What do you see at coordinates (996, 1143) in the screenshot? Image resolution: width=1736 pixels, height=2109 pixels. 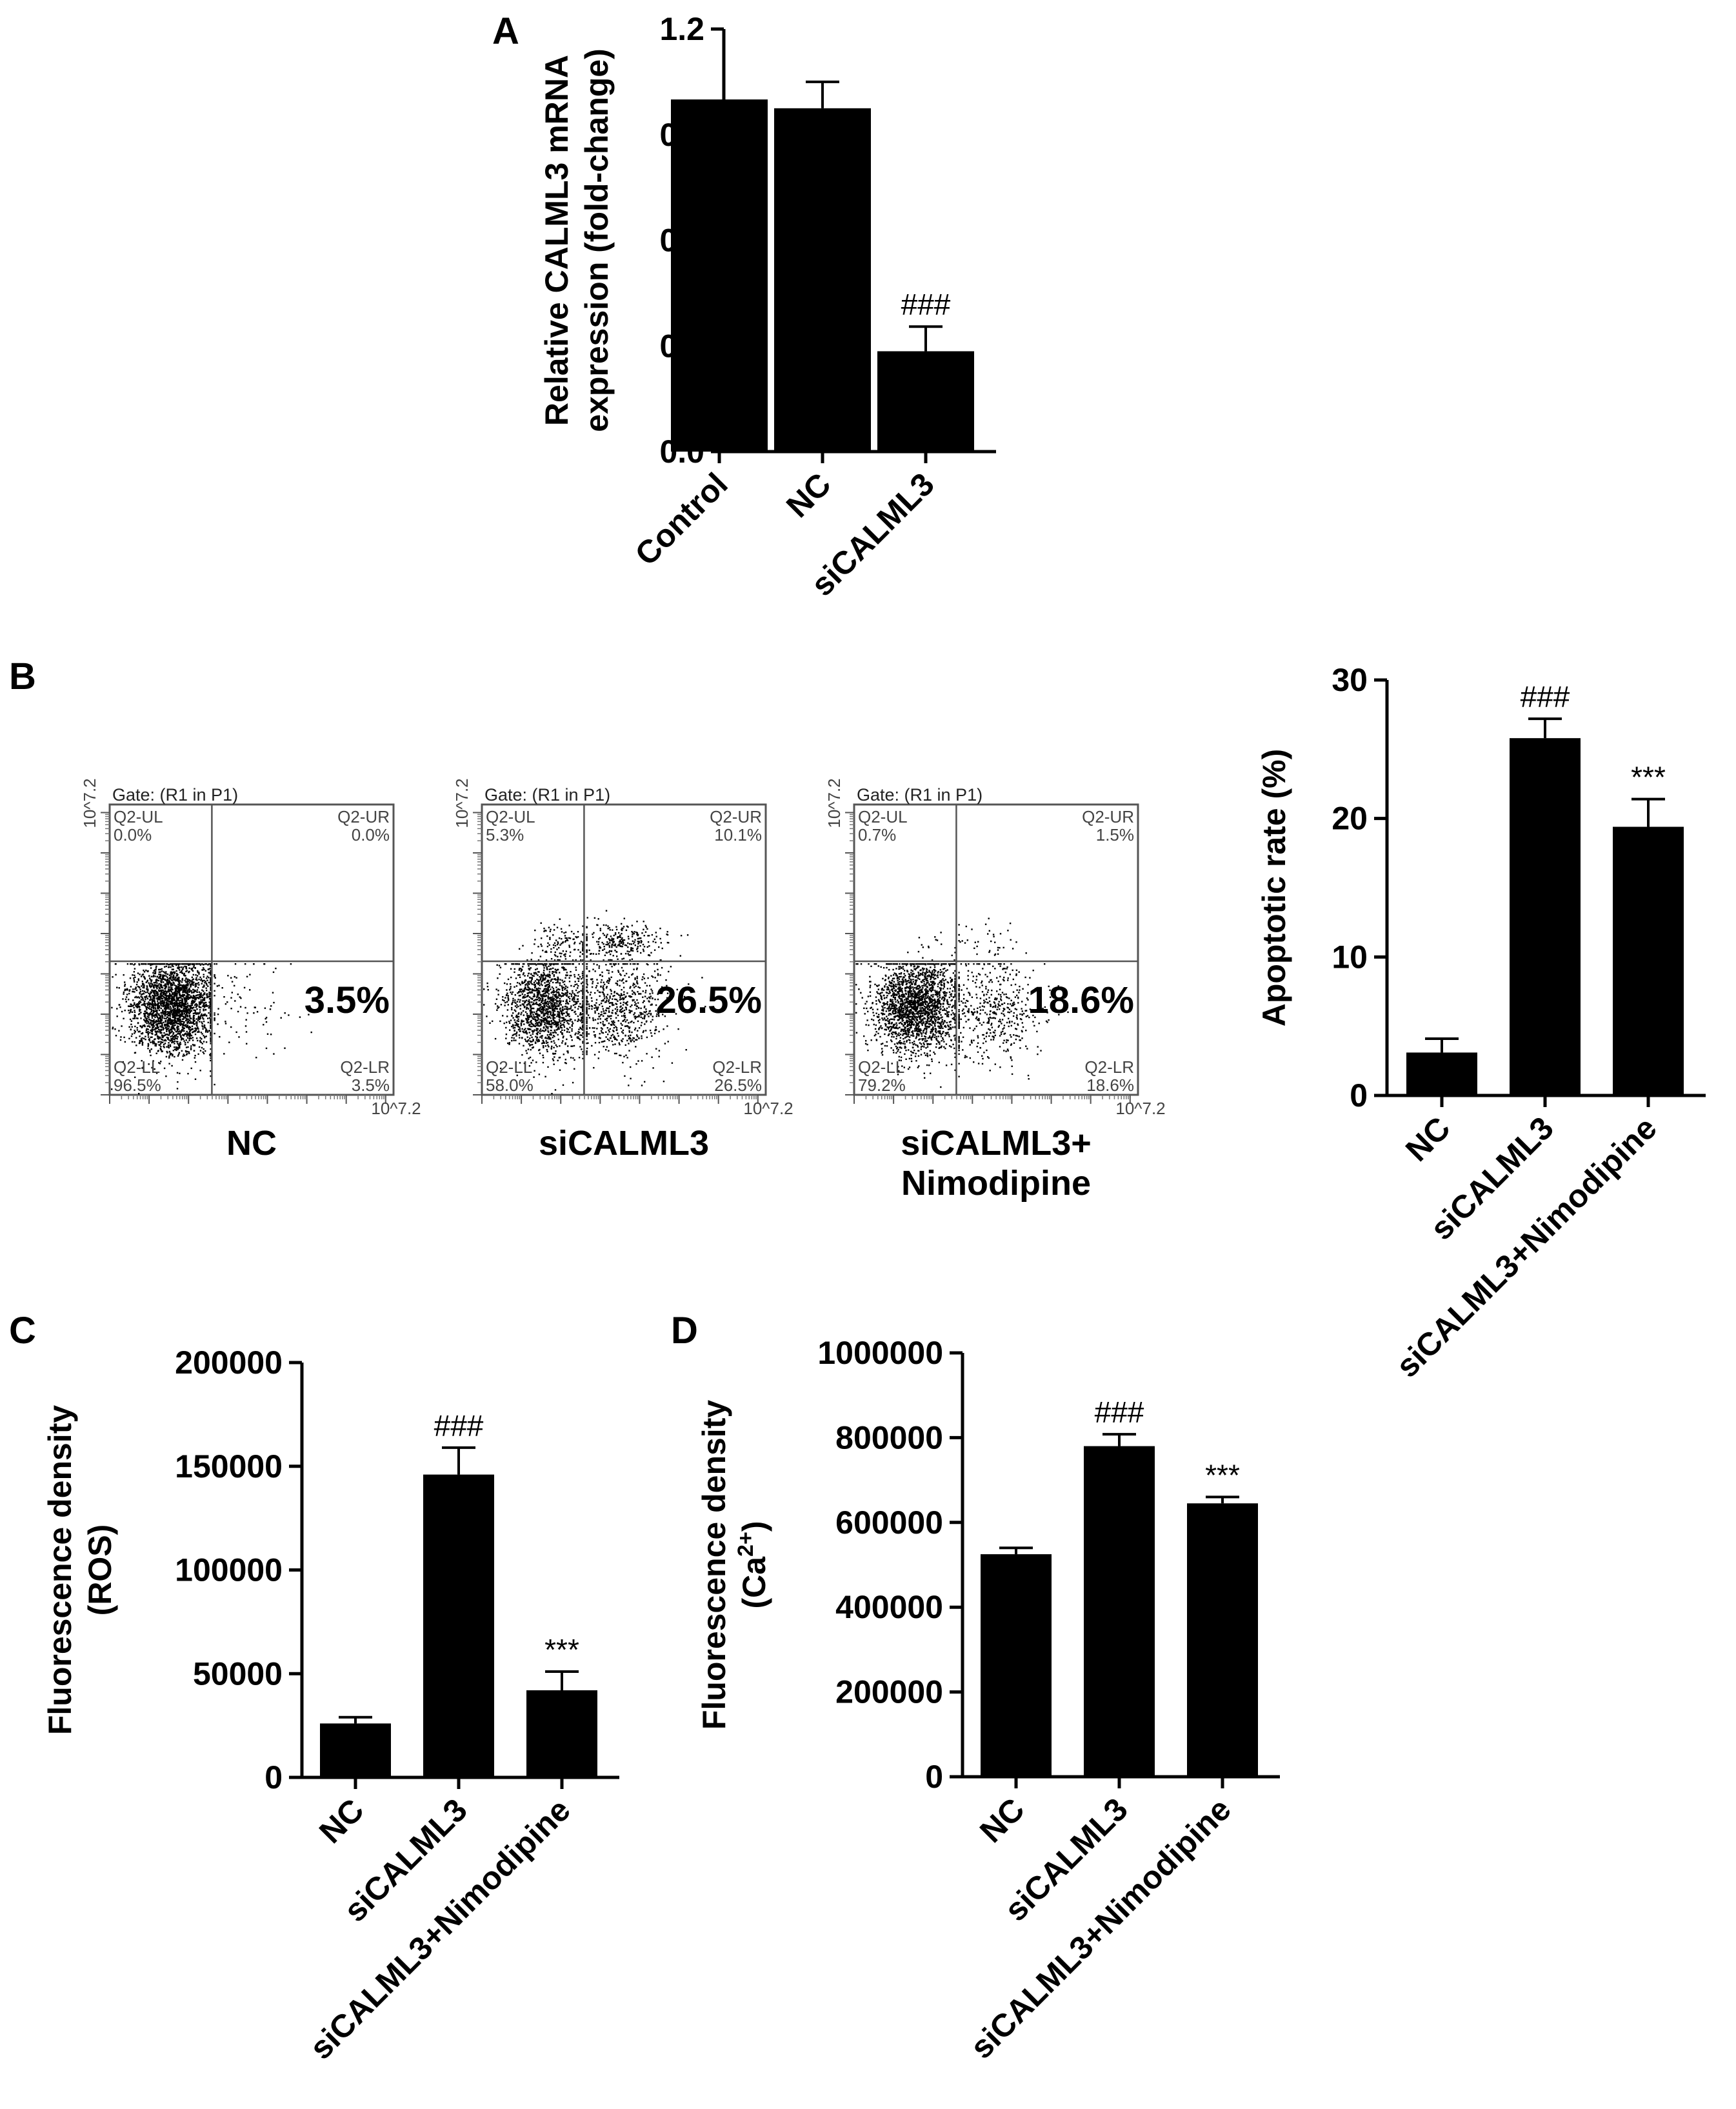 I see `sample-name-label: siCALML3+` at bounding box center [996, 1143].